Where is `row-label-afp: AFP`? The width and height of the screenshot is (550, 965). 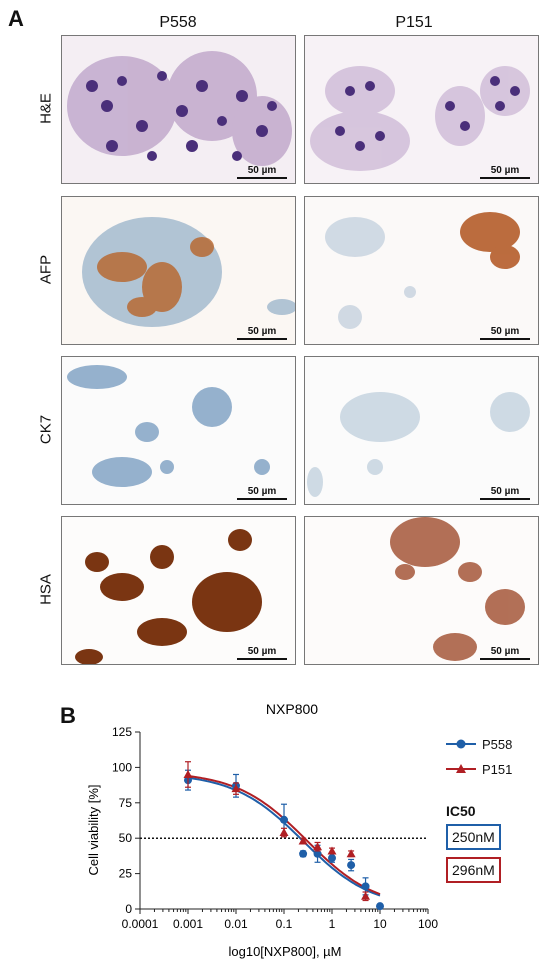 row-label-afp: AFP is located at coordinates (46, 269).